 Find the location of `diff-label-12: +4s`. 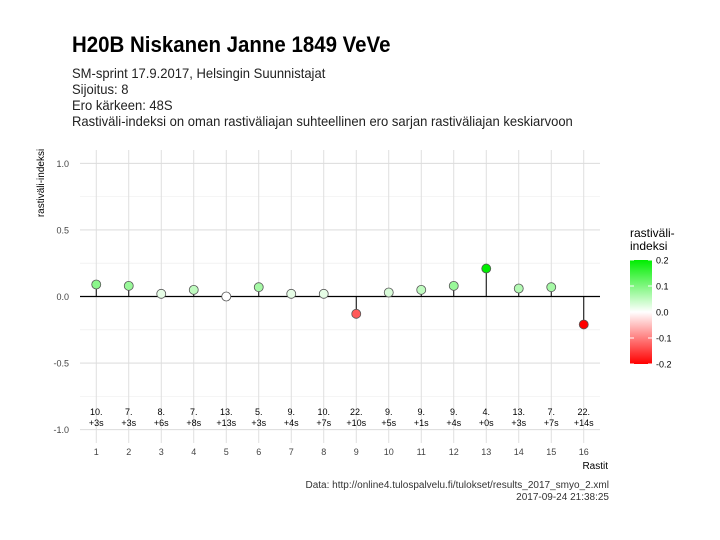

diff-label-12: +4s is located at coordinates (453, 423).